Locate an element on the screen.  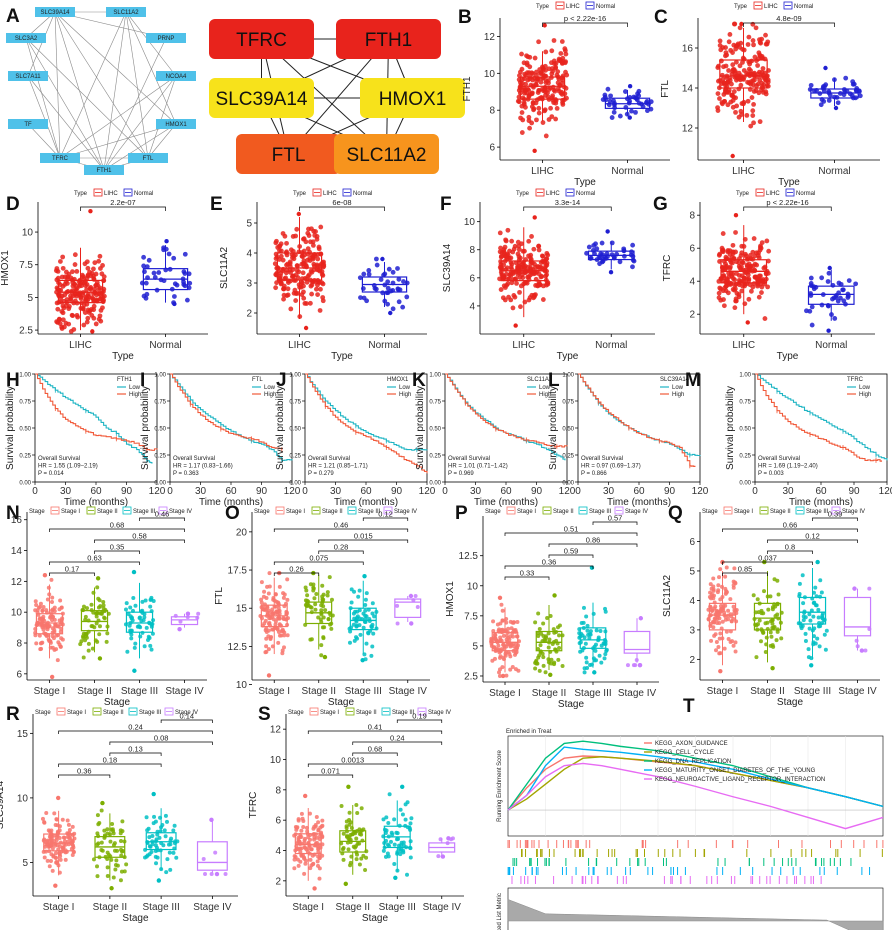
network-node-label: SLC39A14 is located at coordinates (55, 13).